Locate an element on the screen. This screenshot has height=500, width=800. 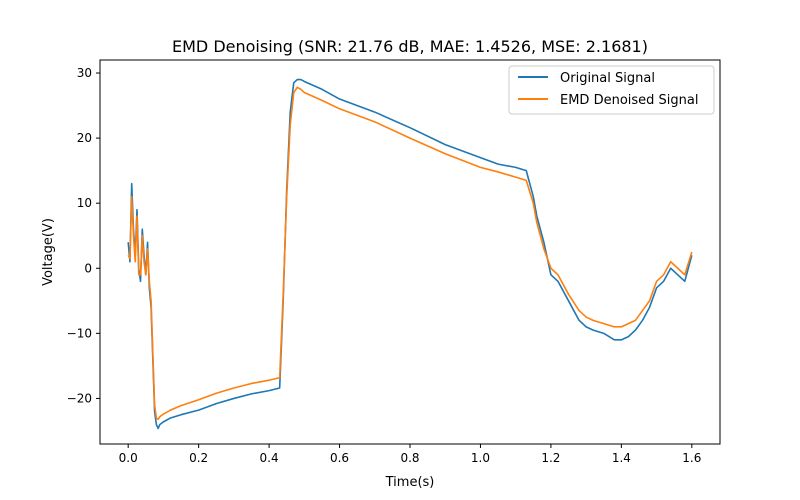
y-tick-label: 20 is located at coordinates (84, 138).